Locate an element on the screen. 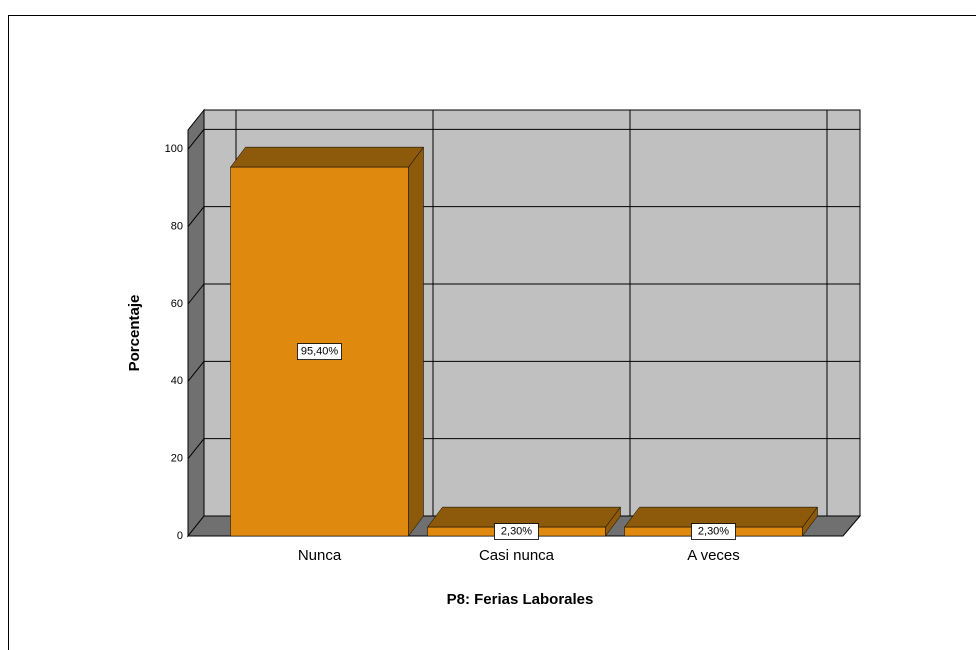 Image resolution: width=976 pixels, height=650 pixels. y-axis-title: Porcentaje is located at coordinates (134, 333).